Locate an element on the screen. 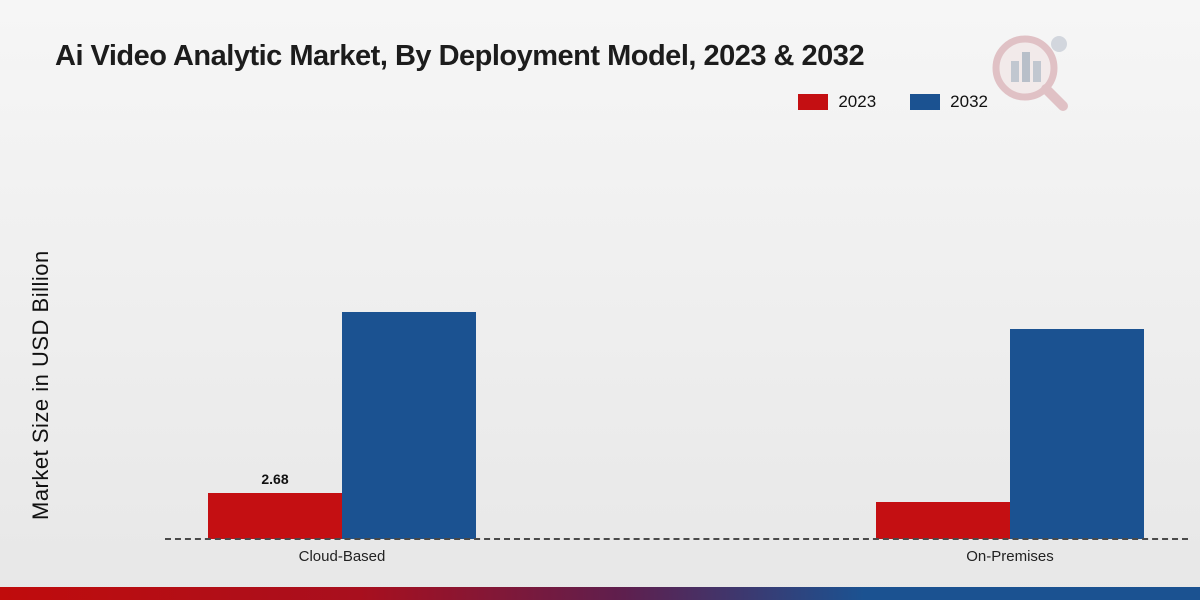 The height and width of the screenshot is (600, 1200). legend-label: 2023 is located at coordinates (857, 101).